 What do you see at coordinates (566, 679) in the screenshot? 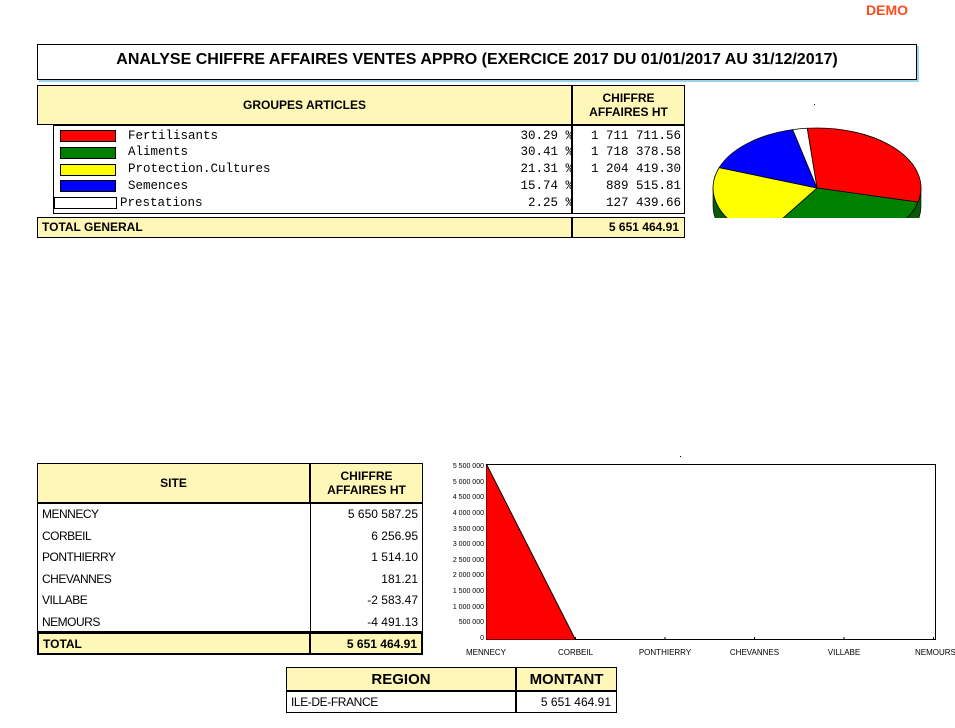
I see `region-header-value: MONTANT` at bounding box center [566, 679].